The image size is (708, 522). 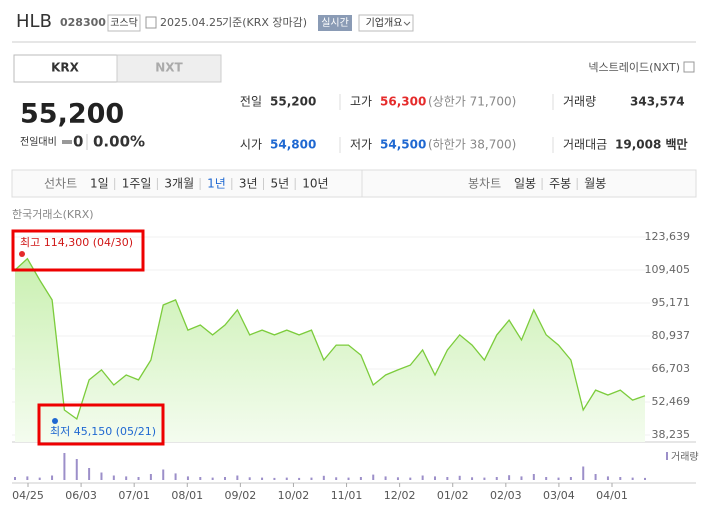 What do you see at coordinates (99, 184) in the screenshot?
I see `period-button: 1일` at bounding box center [99, 184].